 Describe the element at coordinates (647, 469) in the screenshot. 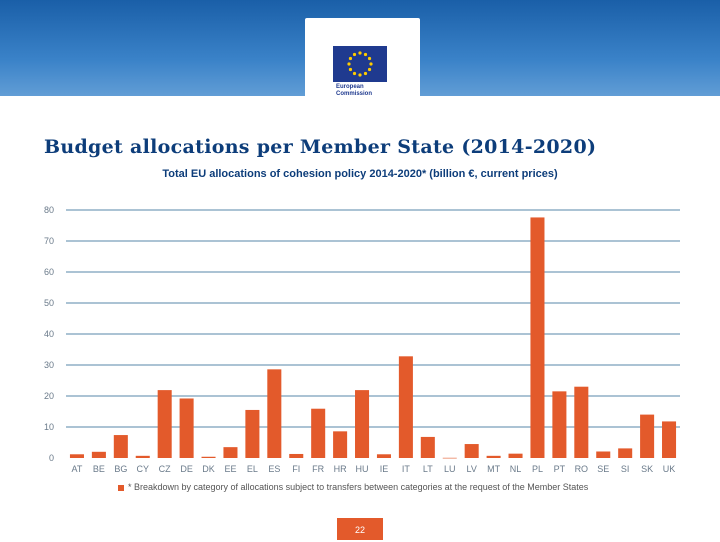

I see `x-tick-label: SK` at that location.